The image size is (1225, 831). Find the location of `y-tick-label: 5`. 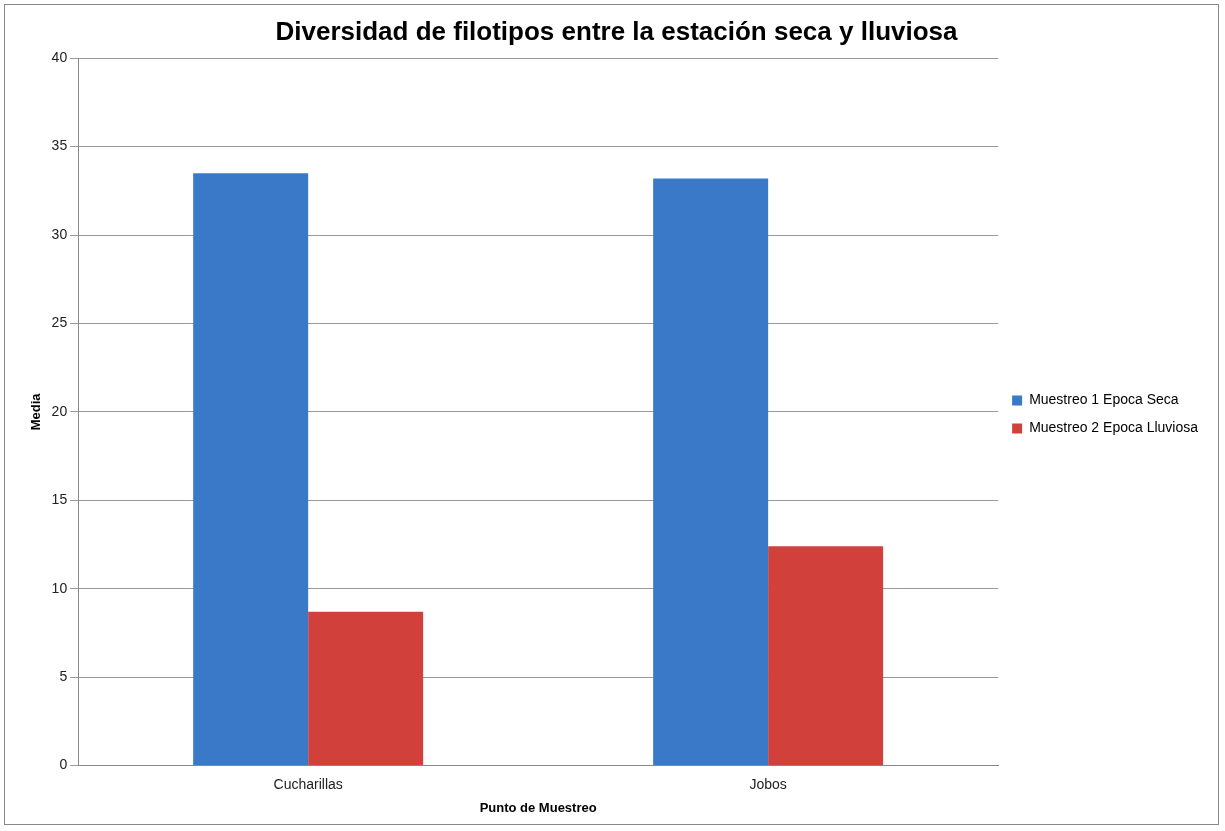

y-tick-label: 5 is located at coordinates (63, 676).